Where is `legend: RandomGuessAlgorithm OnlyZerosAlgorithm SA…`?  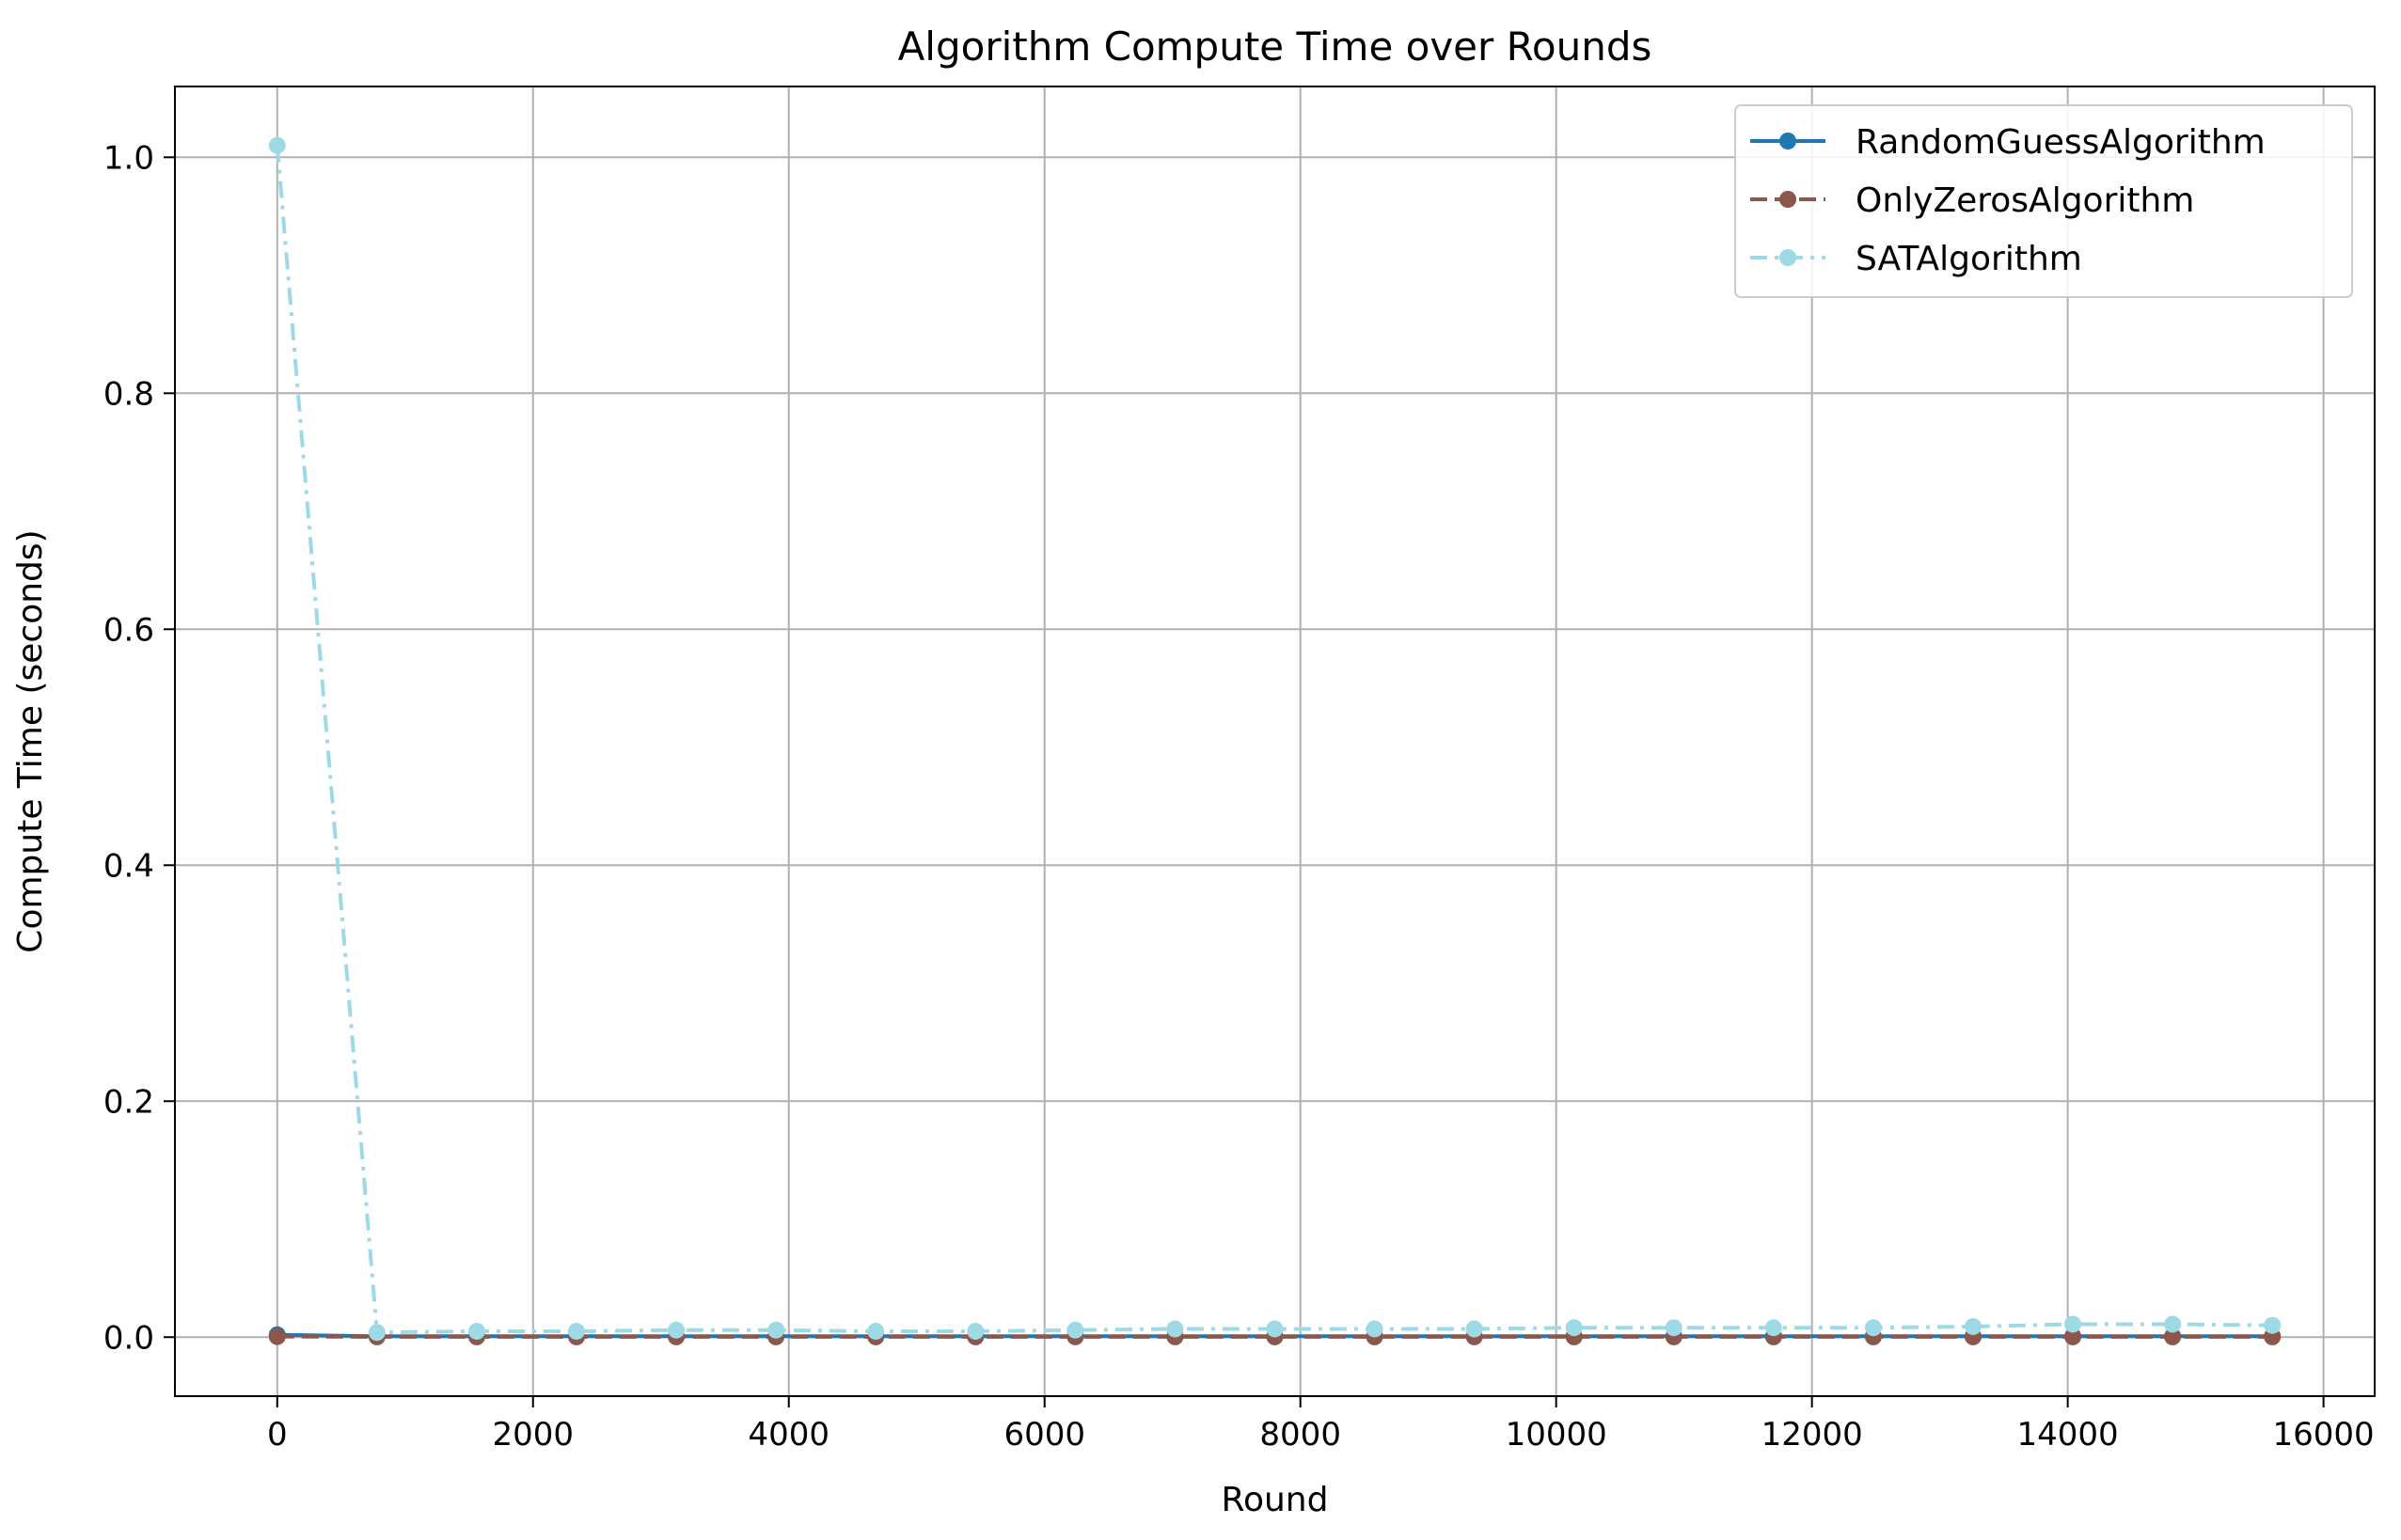
legend: RandomGuessAlgorithm OnlyZerosAlgorithm SA… is located at coordinates (2043, 201).